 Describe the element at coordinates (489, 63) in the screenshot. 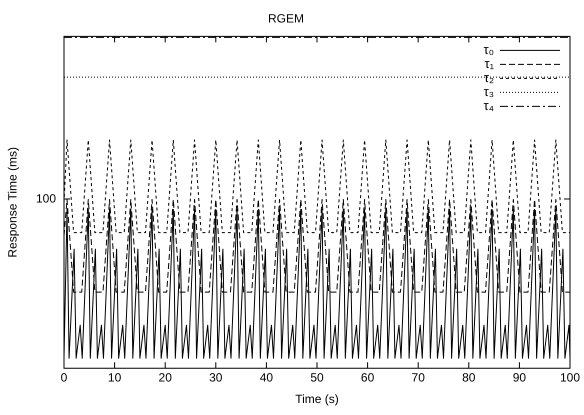

I see `legend-label: τ₁` at that location.